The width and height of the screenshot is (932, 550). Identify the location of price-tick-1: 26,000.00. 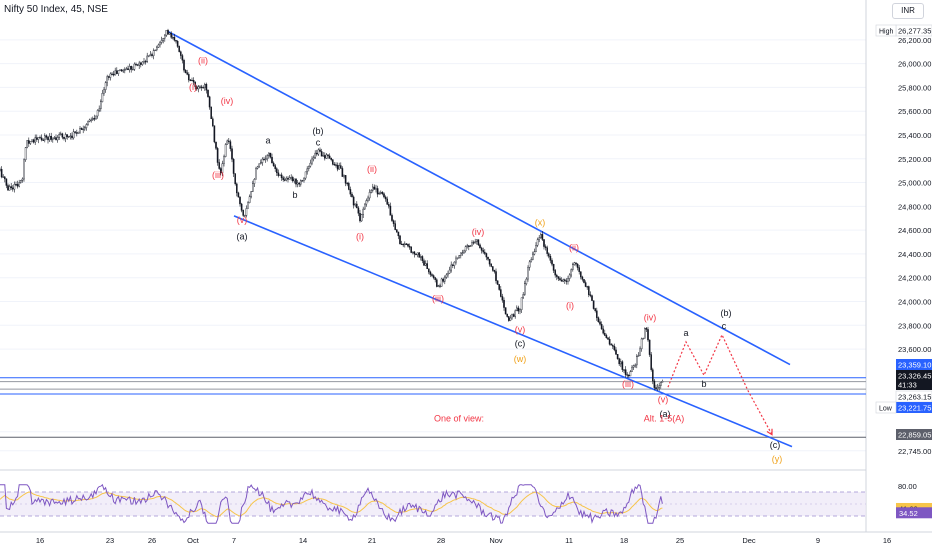
(914, 64).